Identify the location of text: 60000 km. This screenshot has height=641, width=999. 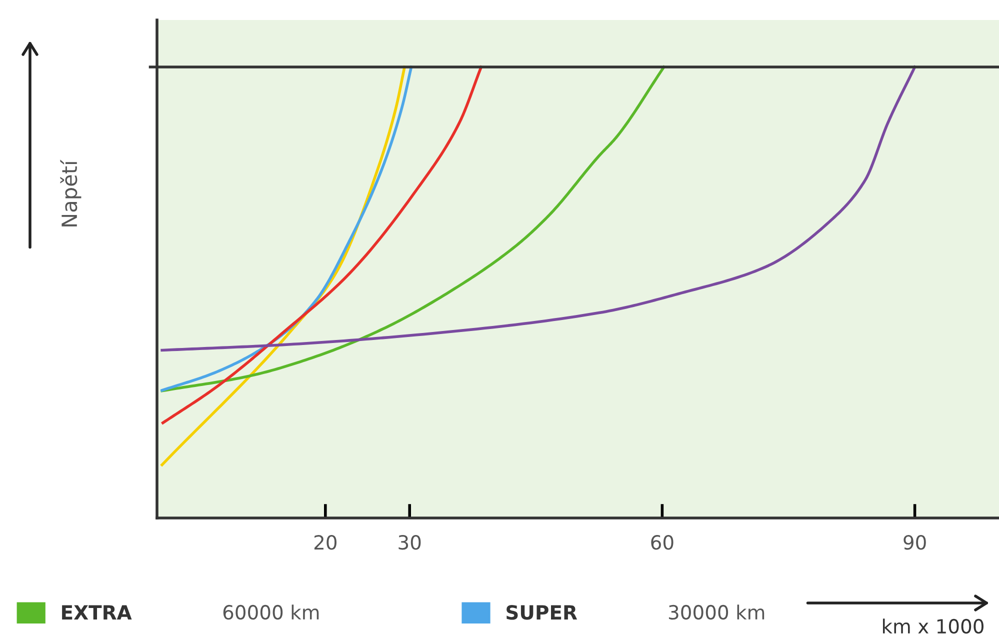
(271, 612).